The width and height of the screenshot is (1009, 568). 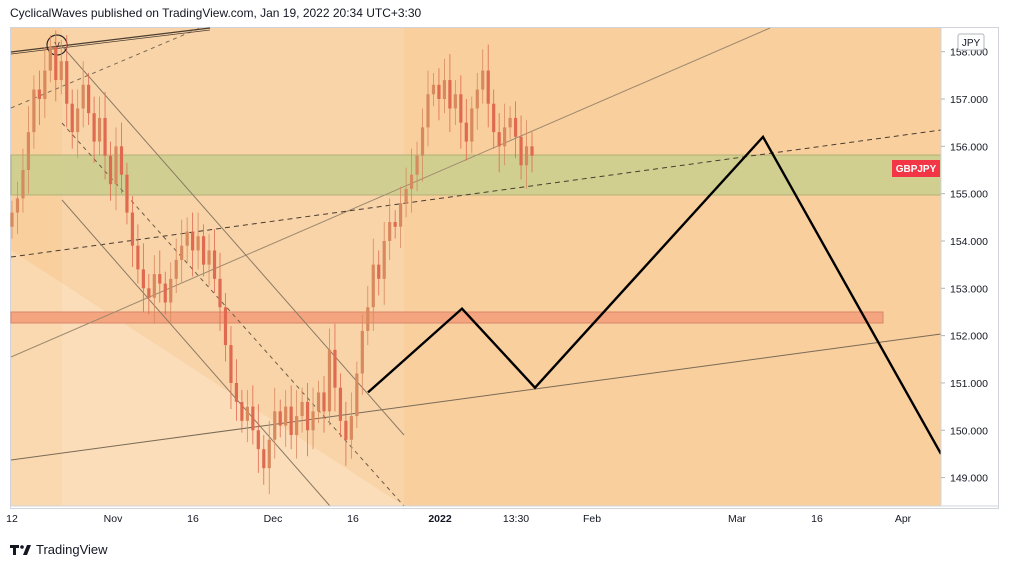 I want to click on symbol-tag-box, so click(x=916, y=168).